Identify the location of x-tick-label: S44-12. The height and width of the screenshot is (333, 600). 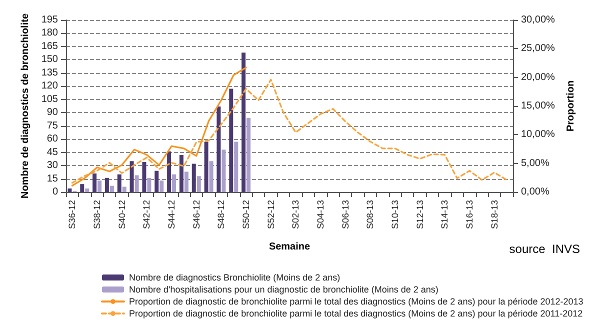
(171, 215).